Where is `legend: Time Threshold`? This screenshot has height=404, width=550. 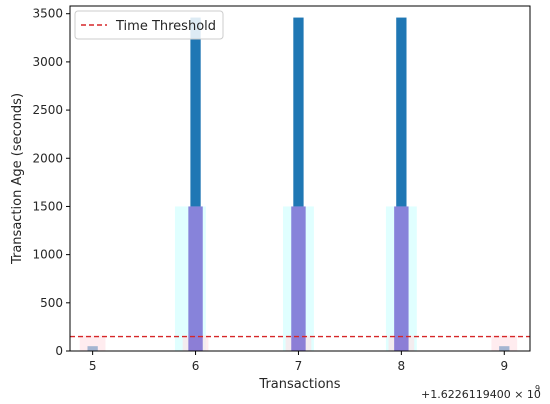 legend: Time Threshold is located at coordinates (149, 25).